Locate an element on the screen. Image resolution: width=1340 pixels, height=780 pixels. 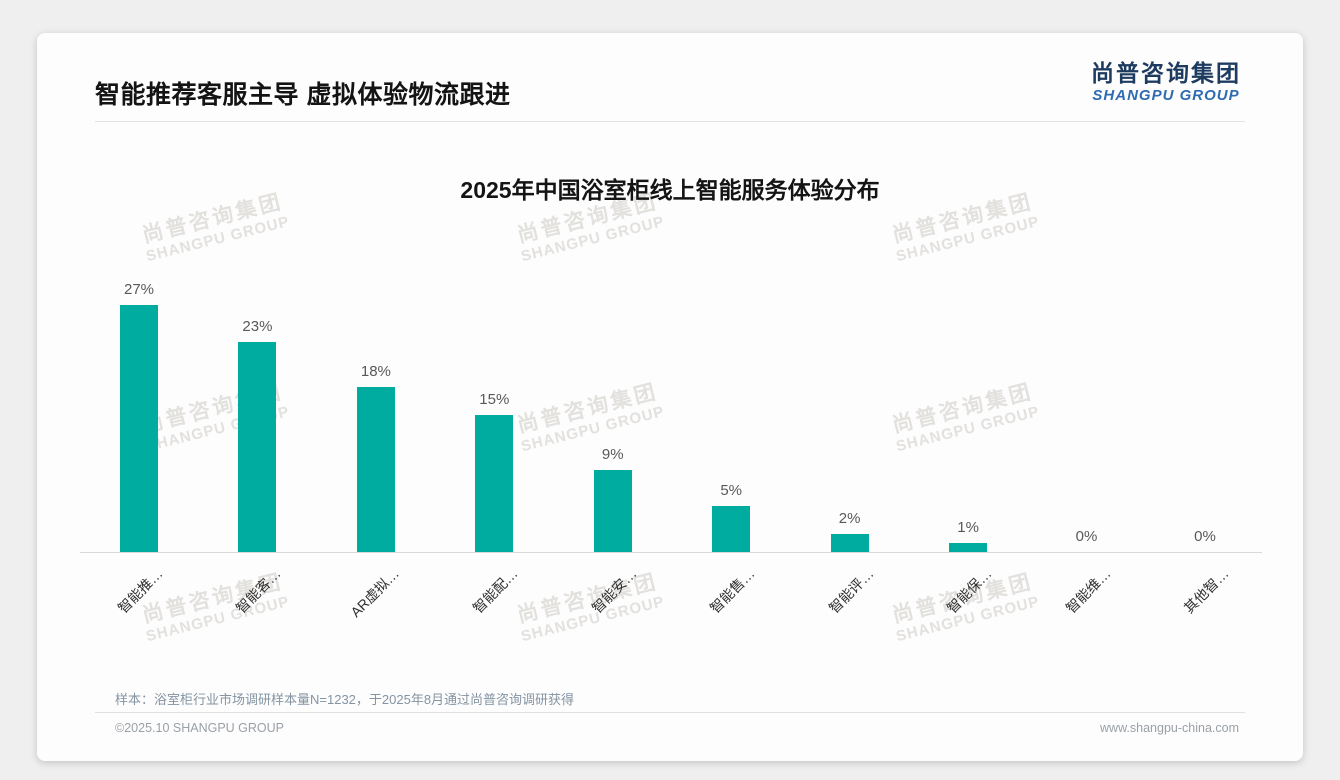
bar-value-label: 5% is located at coordinates (731, 490).